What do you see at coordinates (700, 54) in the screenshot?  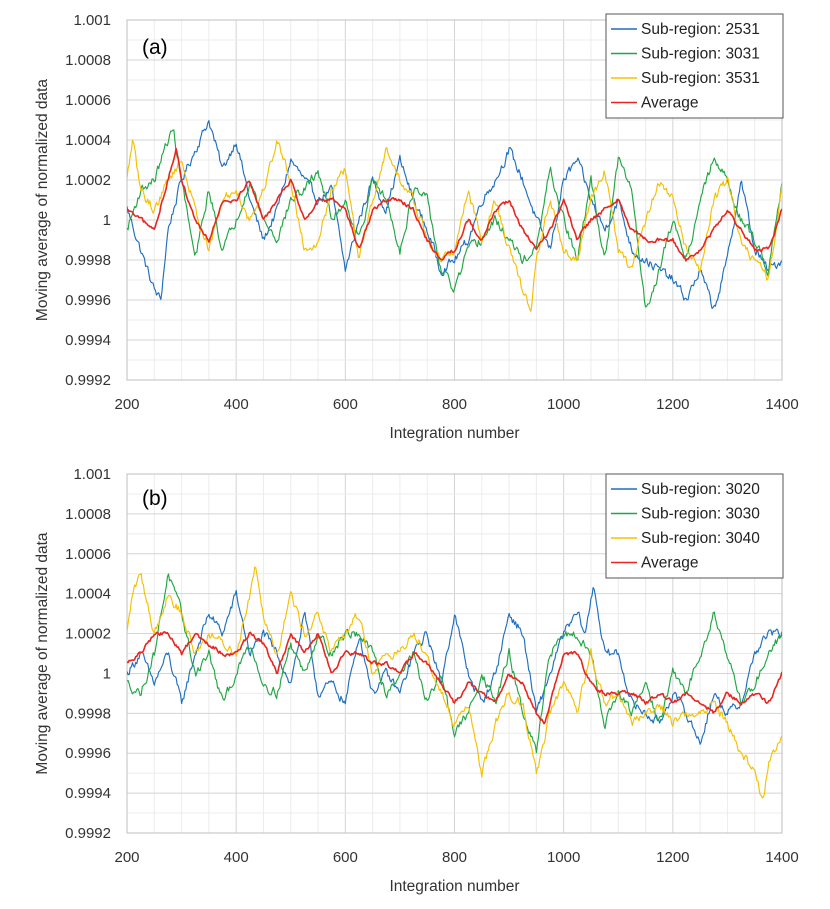 I see `legend-entry: Sub-region: 3031` at bounding box center [700, 54].